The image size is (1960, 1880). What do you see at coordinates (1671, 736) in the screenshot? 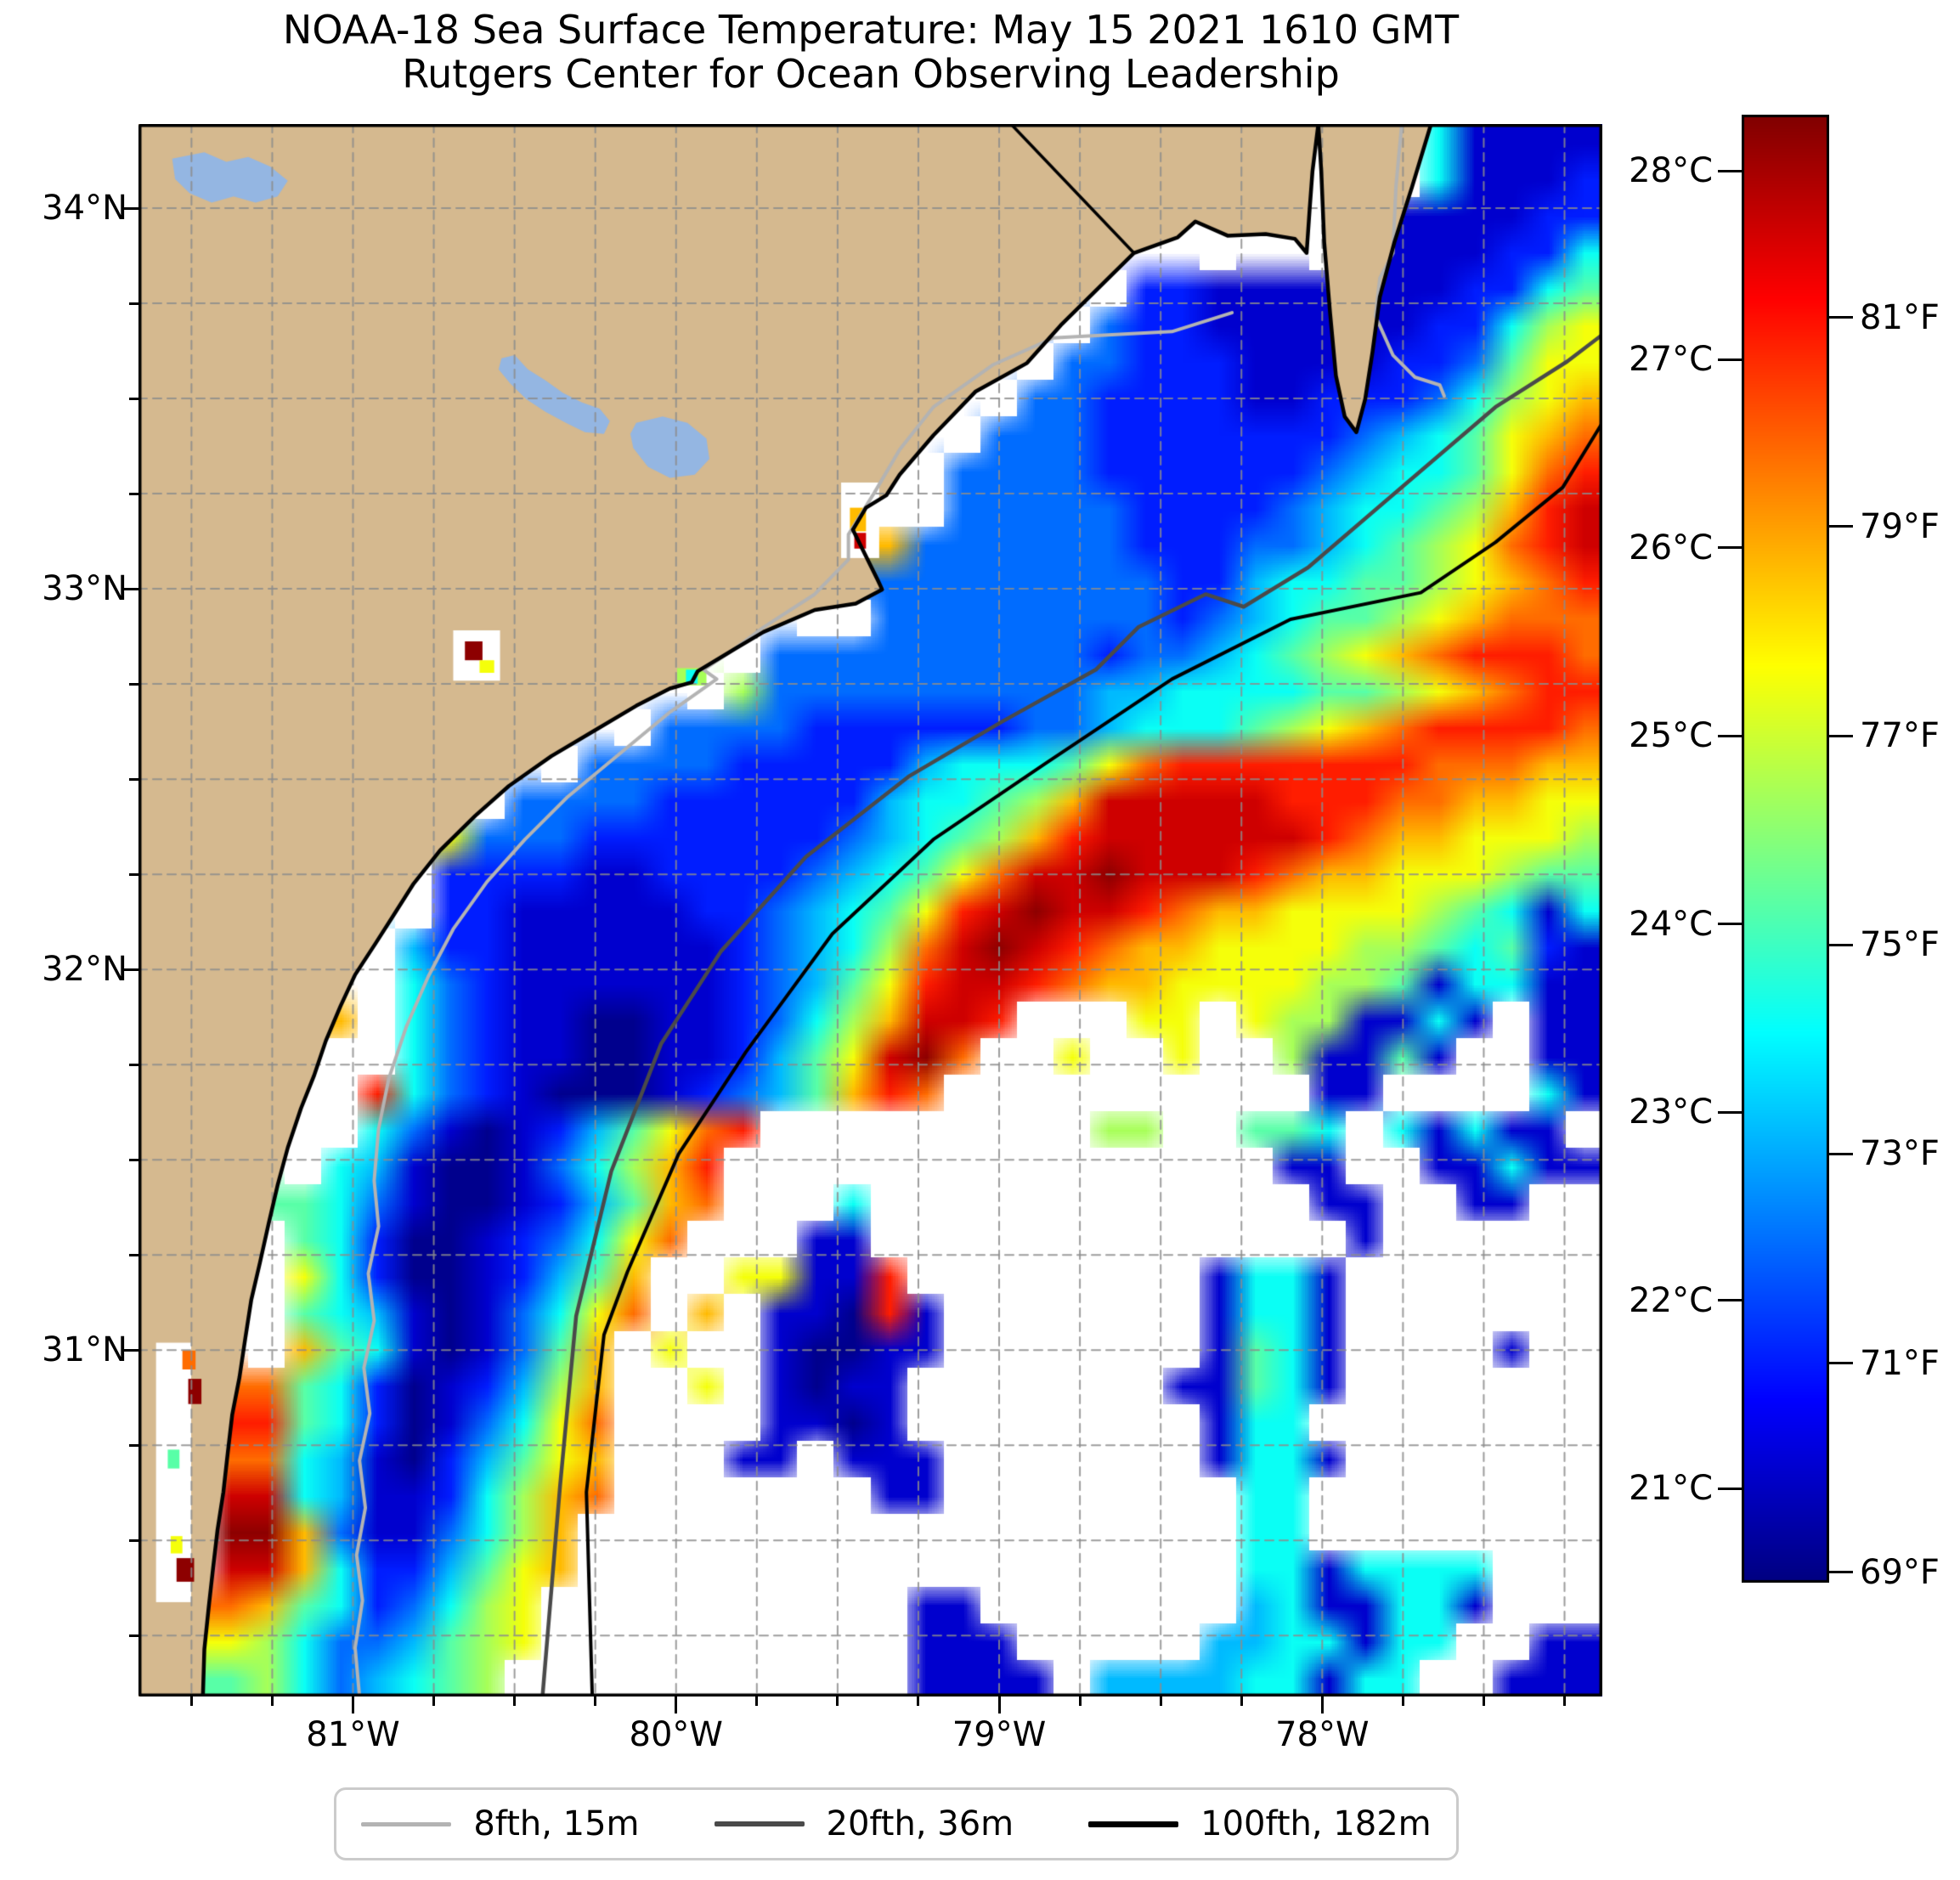
I see `colorbar-c-label: 25°C` at bounding box center [1671, 736].